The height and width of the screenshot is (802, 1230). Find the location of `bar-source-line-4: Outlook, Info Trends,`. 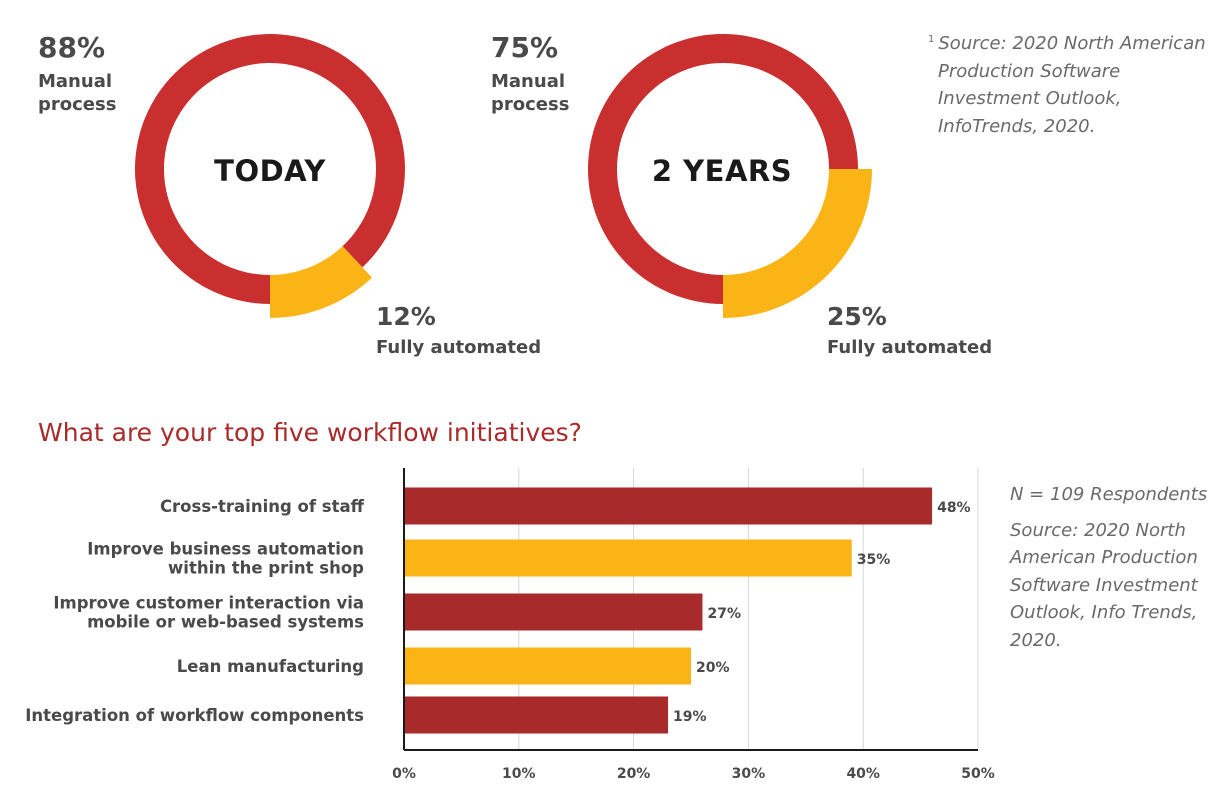

bar-source-line-4: Outlook, Info Trends, is located at coordinates (1104, 612).